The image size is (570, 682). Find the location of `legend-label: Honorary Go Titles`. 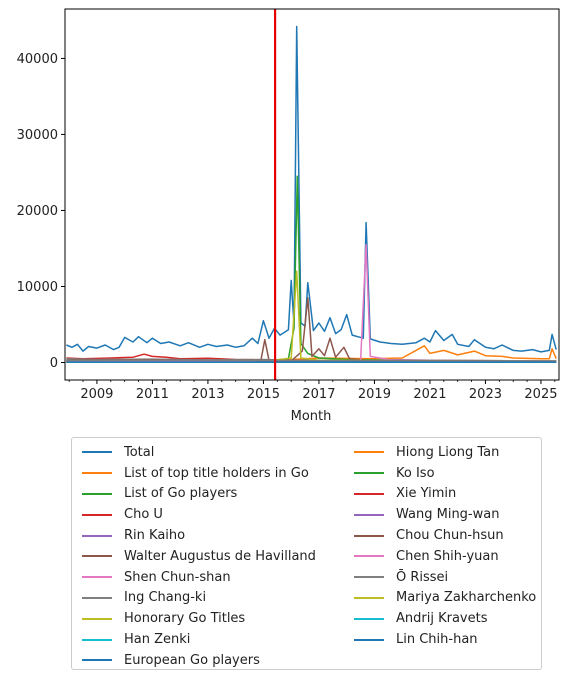

legend-label: Honorary Go Titles is located at coordinates (185, 619).